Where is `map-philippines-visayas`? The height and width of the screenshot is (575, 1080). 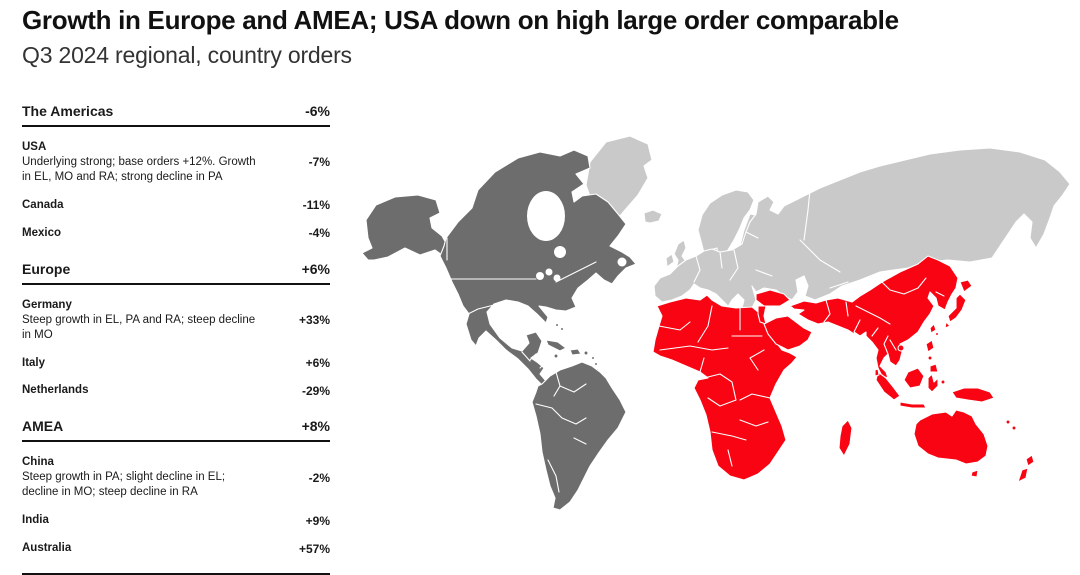 map-philippines-visayas is located at coordinates (930, 358).